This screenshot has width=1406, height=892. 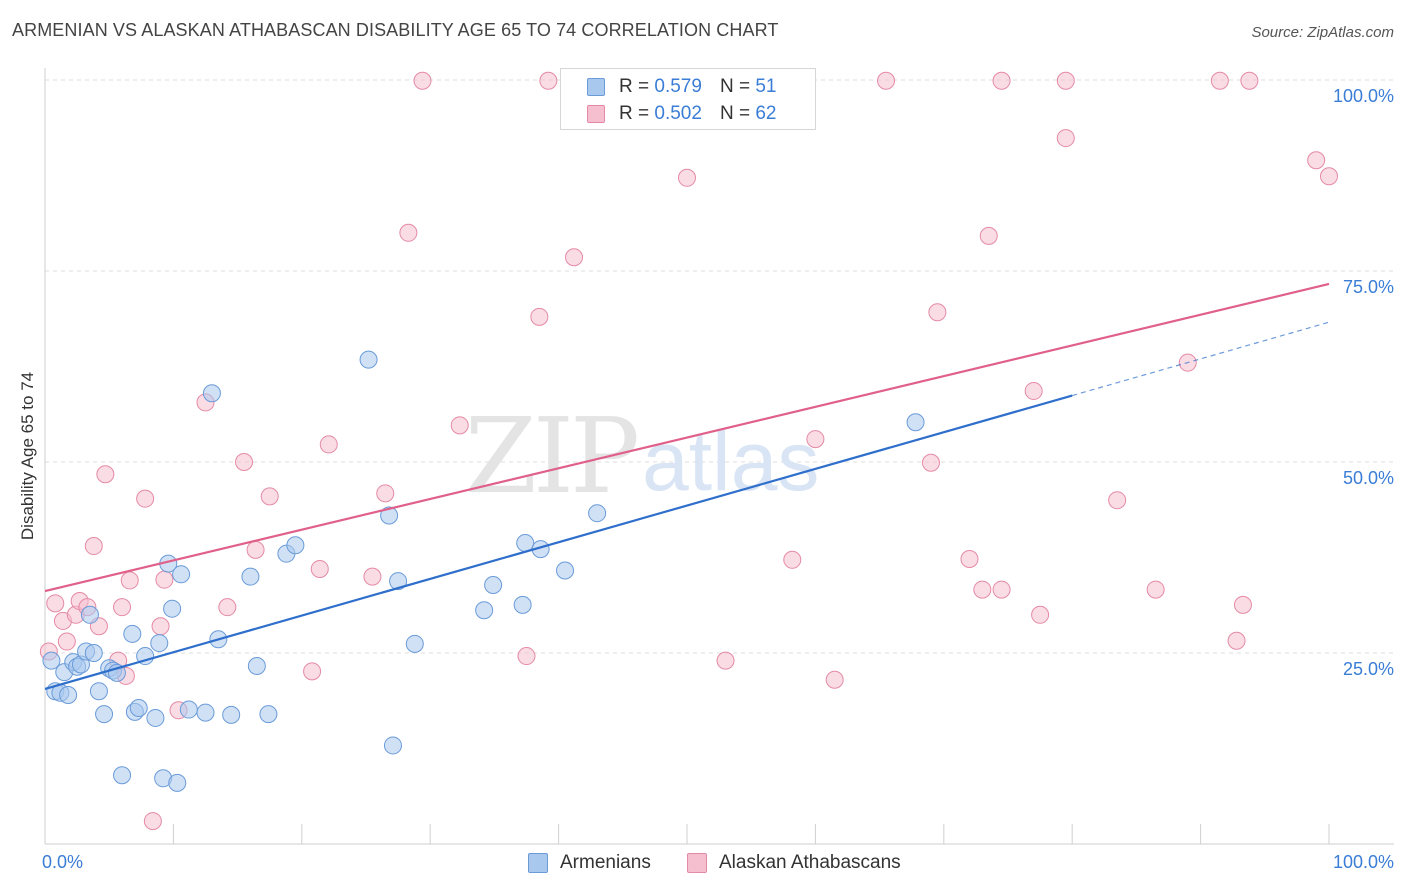 I want to click on watermark: ZIP atlas, so click(x=642, y=456).